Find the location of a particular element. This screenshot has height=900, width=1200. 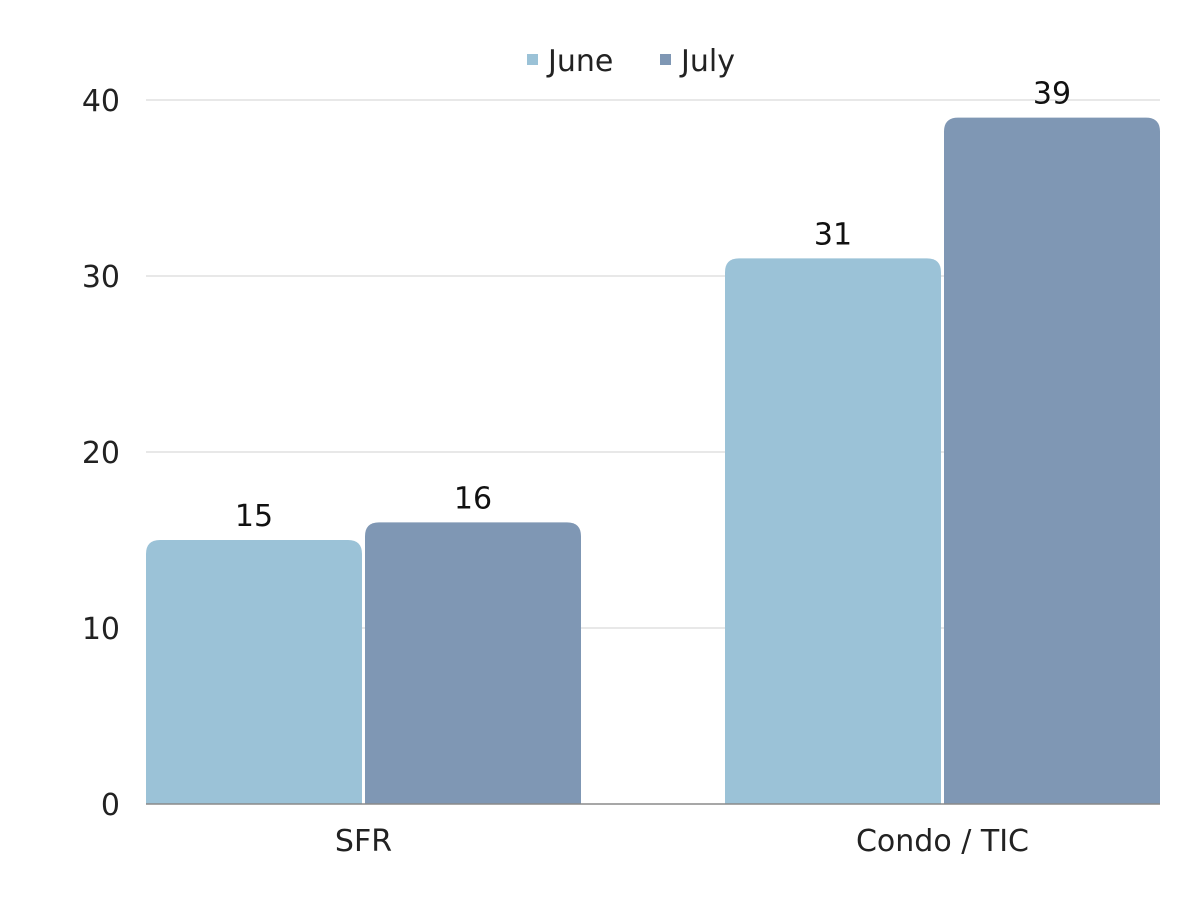

bar-sfr-june is located at coordinates (254, 672).